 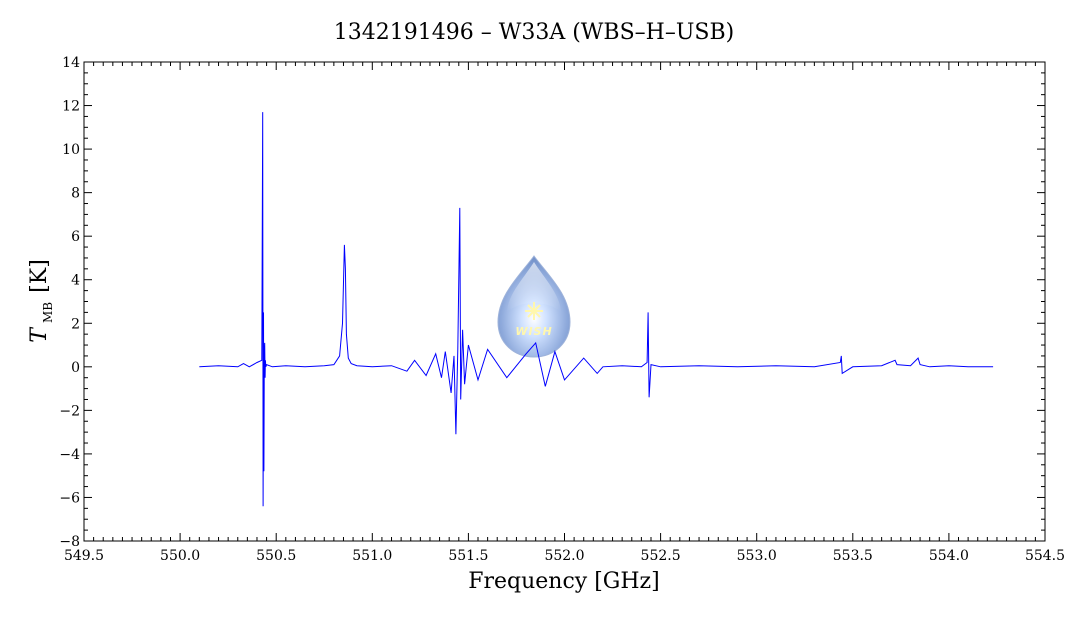 I want to click on y-tick-label: 8, so click(x=75, y=194).